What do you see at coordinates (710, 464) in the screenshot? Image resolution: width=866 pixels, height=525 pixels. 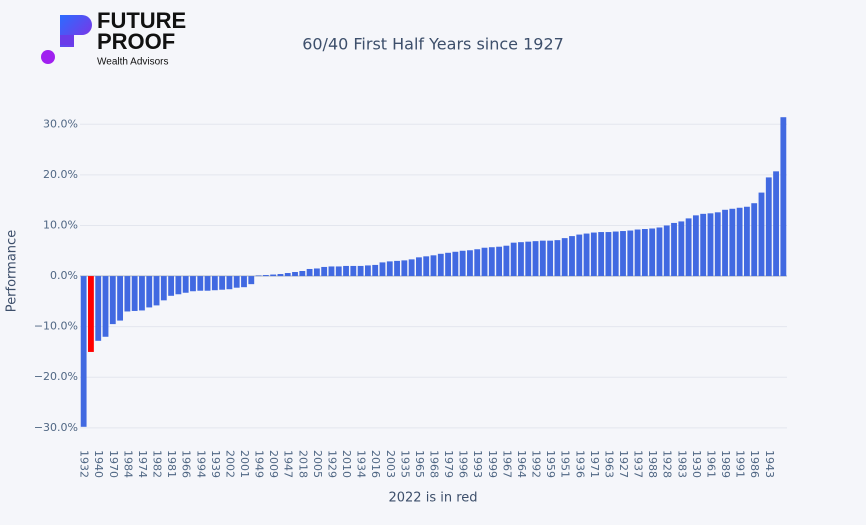 I see `x-tick-label: 1961` at bounding box center [710, 464].